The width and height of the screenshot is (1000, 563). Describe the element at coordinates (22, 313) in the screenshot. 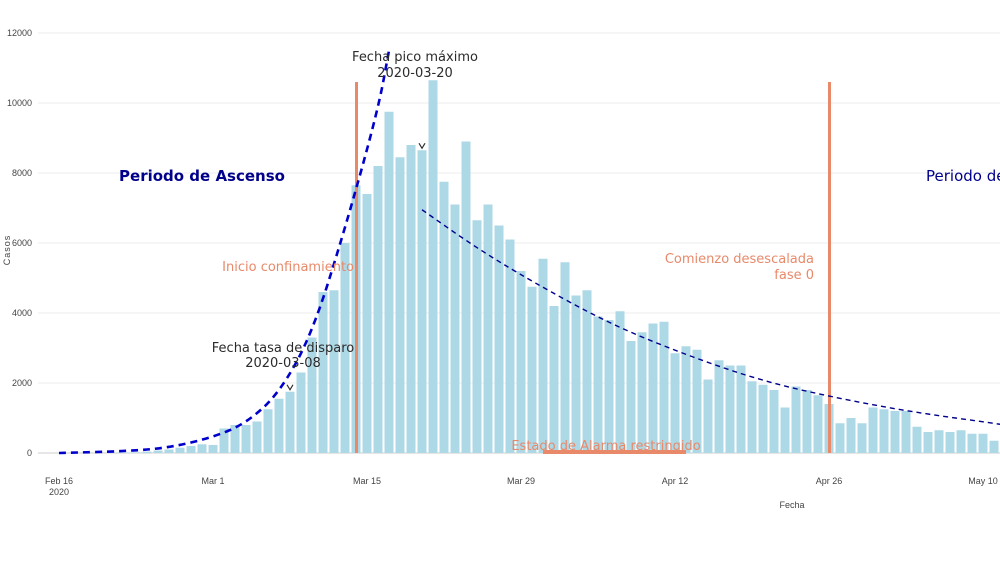

I see `y-tick-label: 4000` at that location.